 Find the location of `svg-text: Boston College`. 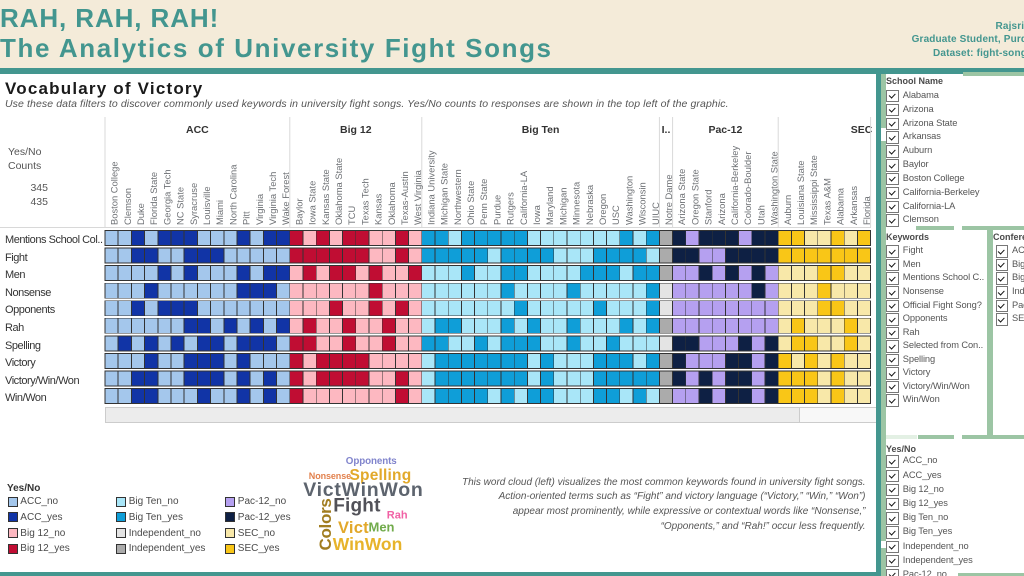

svg-text: Boston College is located at coordinates (114, 193).